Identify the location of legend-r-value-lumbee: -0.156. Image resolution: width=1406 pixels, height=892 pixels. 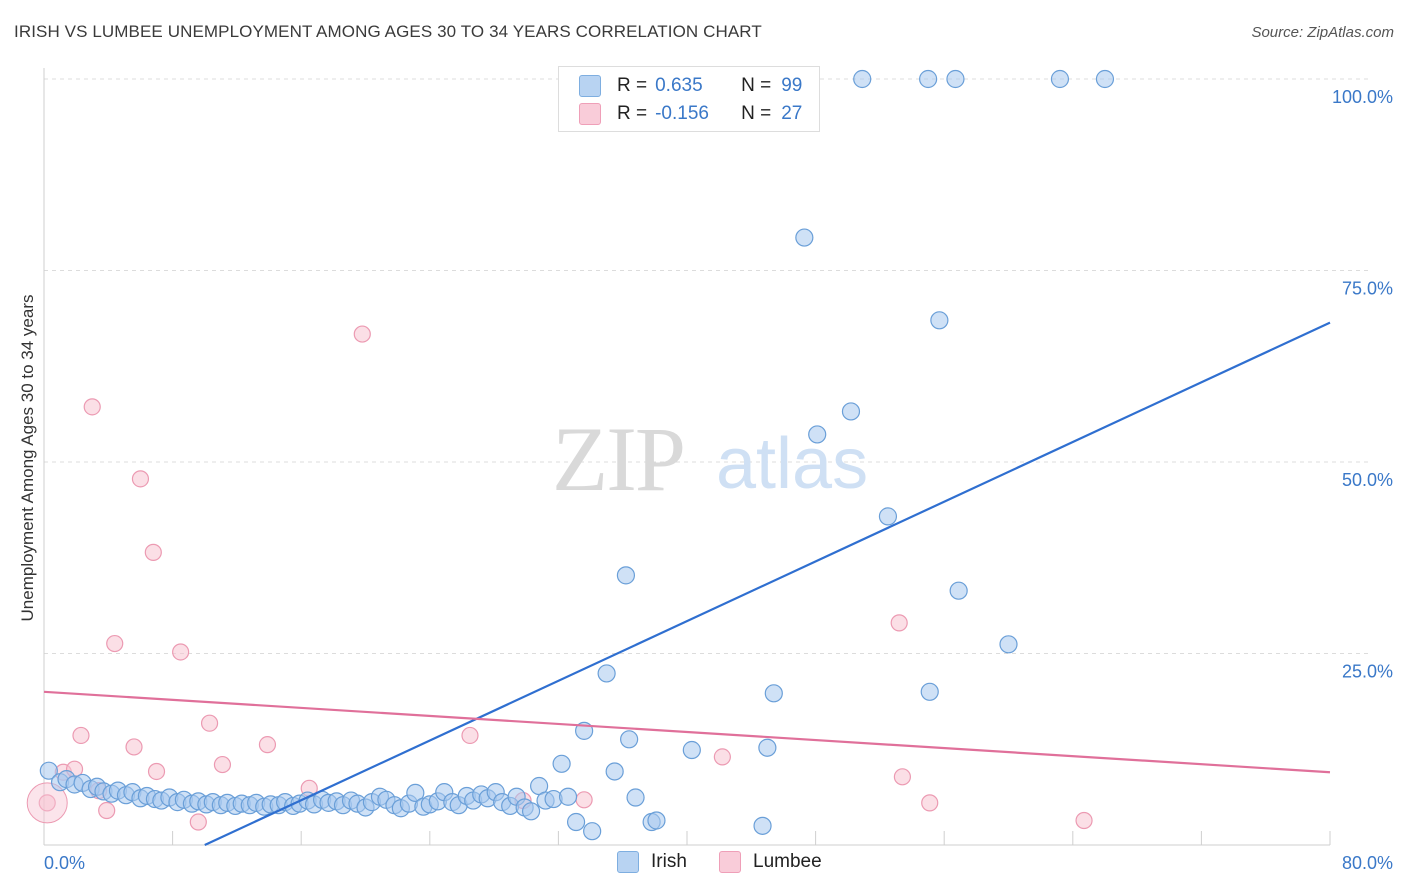
(682, 113).